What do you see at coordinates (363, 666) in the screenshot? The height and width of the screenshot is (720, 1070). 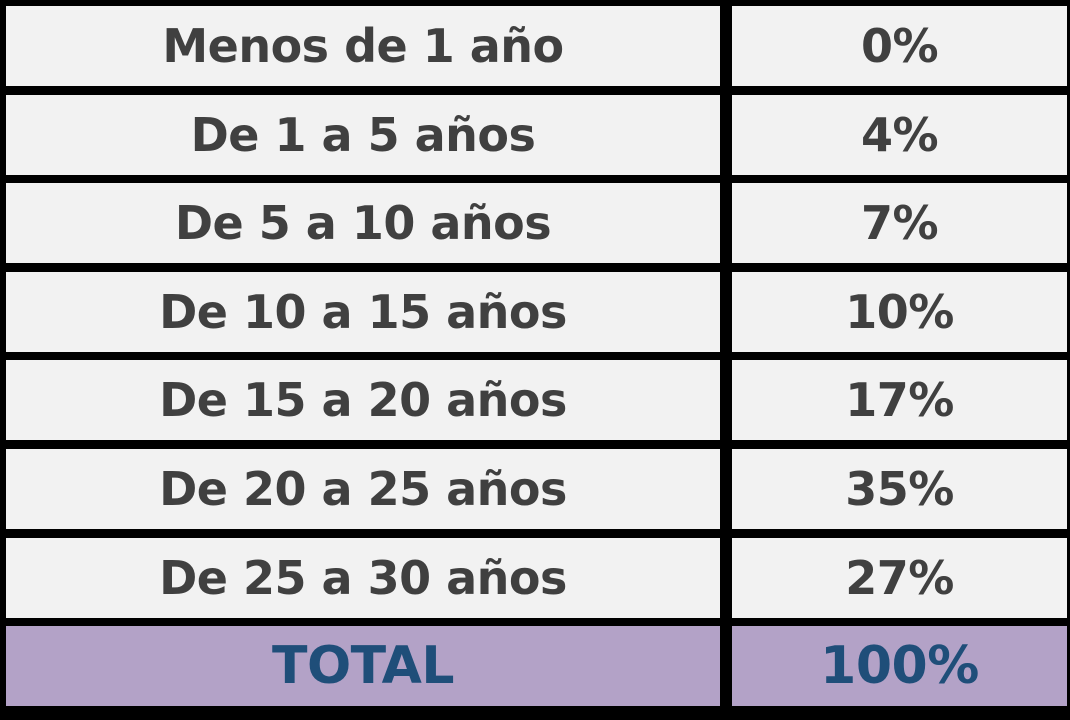 I see `total-label-cell: TOTAL` at bounding box center [363, 666].